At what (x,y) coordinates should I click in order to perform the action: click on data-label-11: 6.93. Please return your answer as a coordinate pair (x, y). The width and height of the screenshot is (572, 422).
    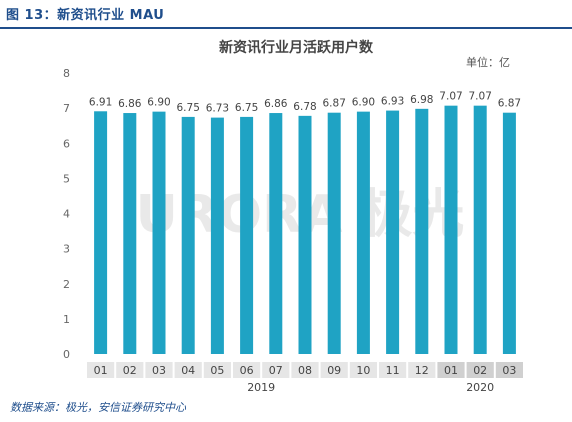
    Looking at the image, I should click on (392, 102).